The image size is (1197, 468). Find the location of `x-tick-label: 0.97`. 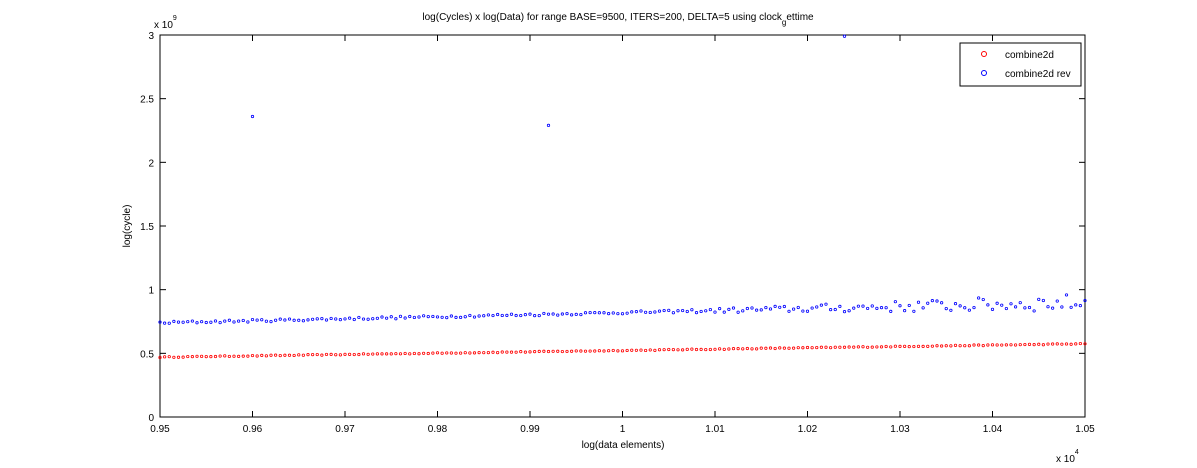

x-tick-label: 0.97 is located at coordinates (345, 429).